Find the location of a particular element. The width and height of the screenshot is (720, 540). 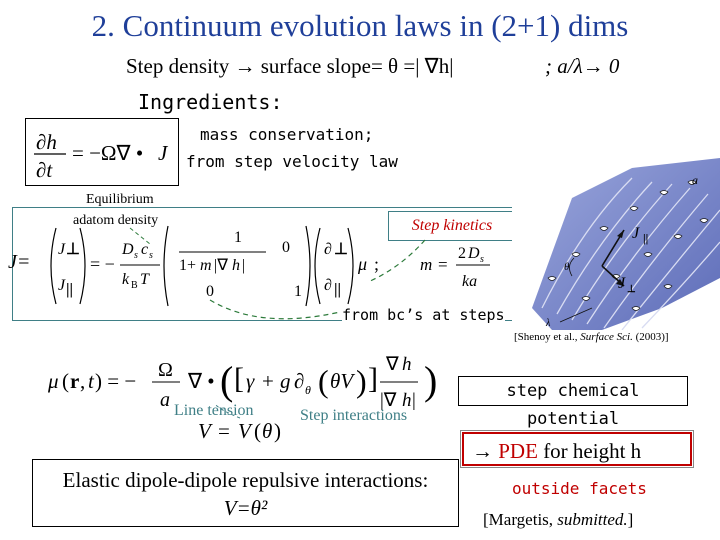

pde-height-box: → PDE for height h is located at coordinates (577, 449).